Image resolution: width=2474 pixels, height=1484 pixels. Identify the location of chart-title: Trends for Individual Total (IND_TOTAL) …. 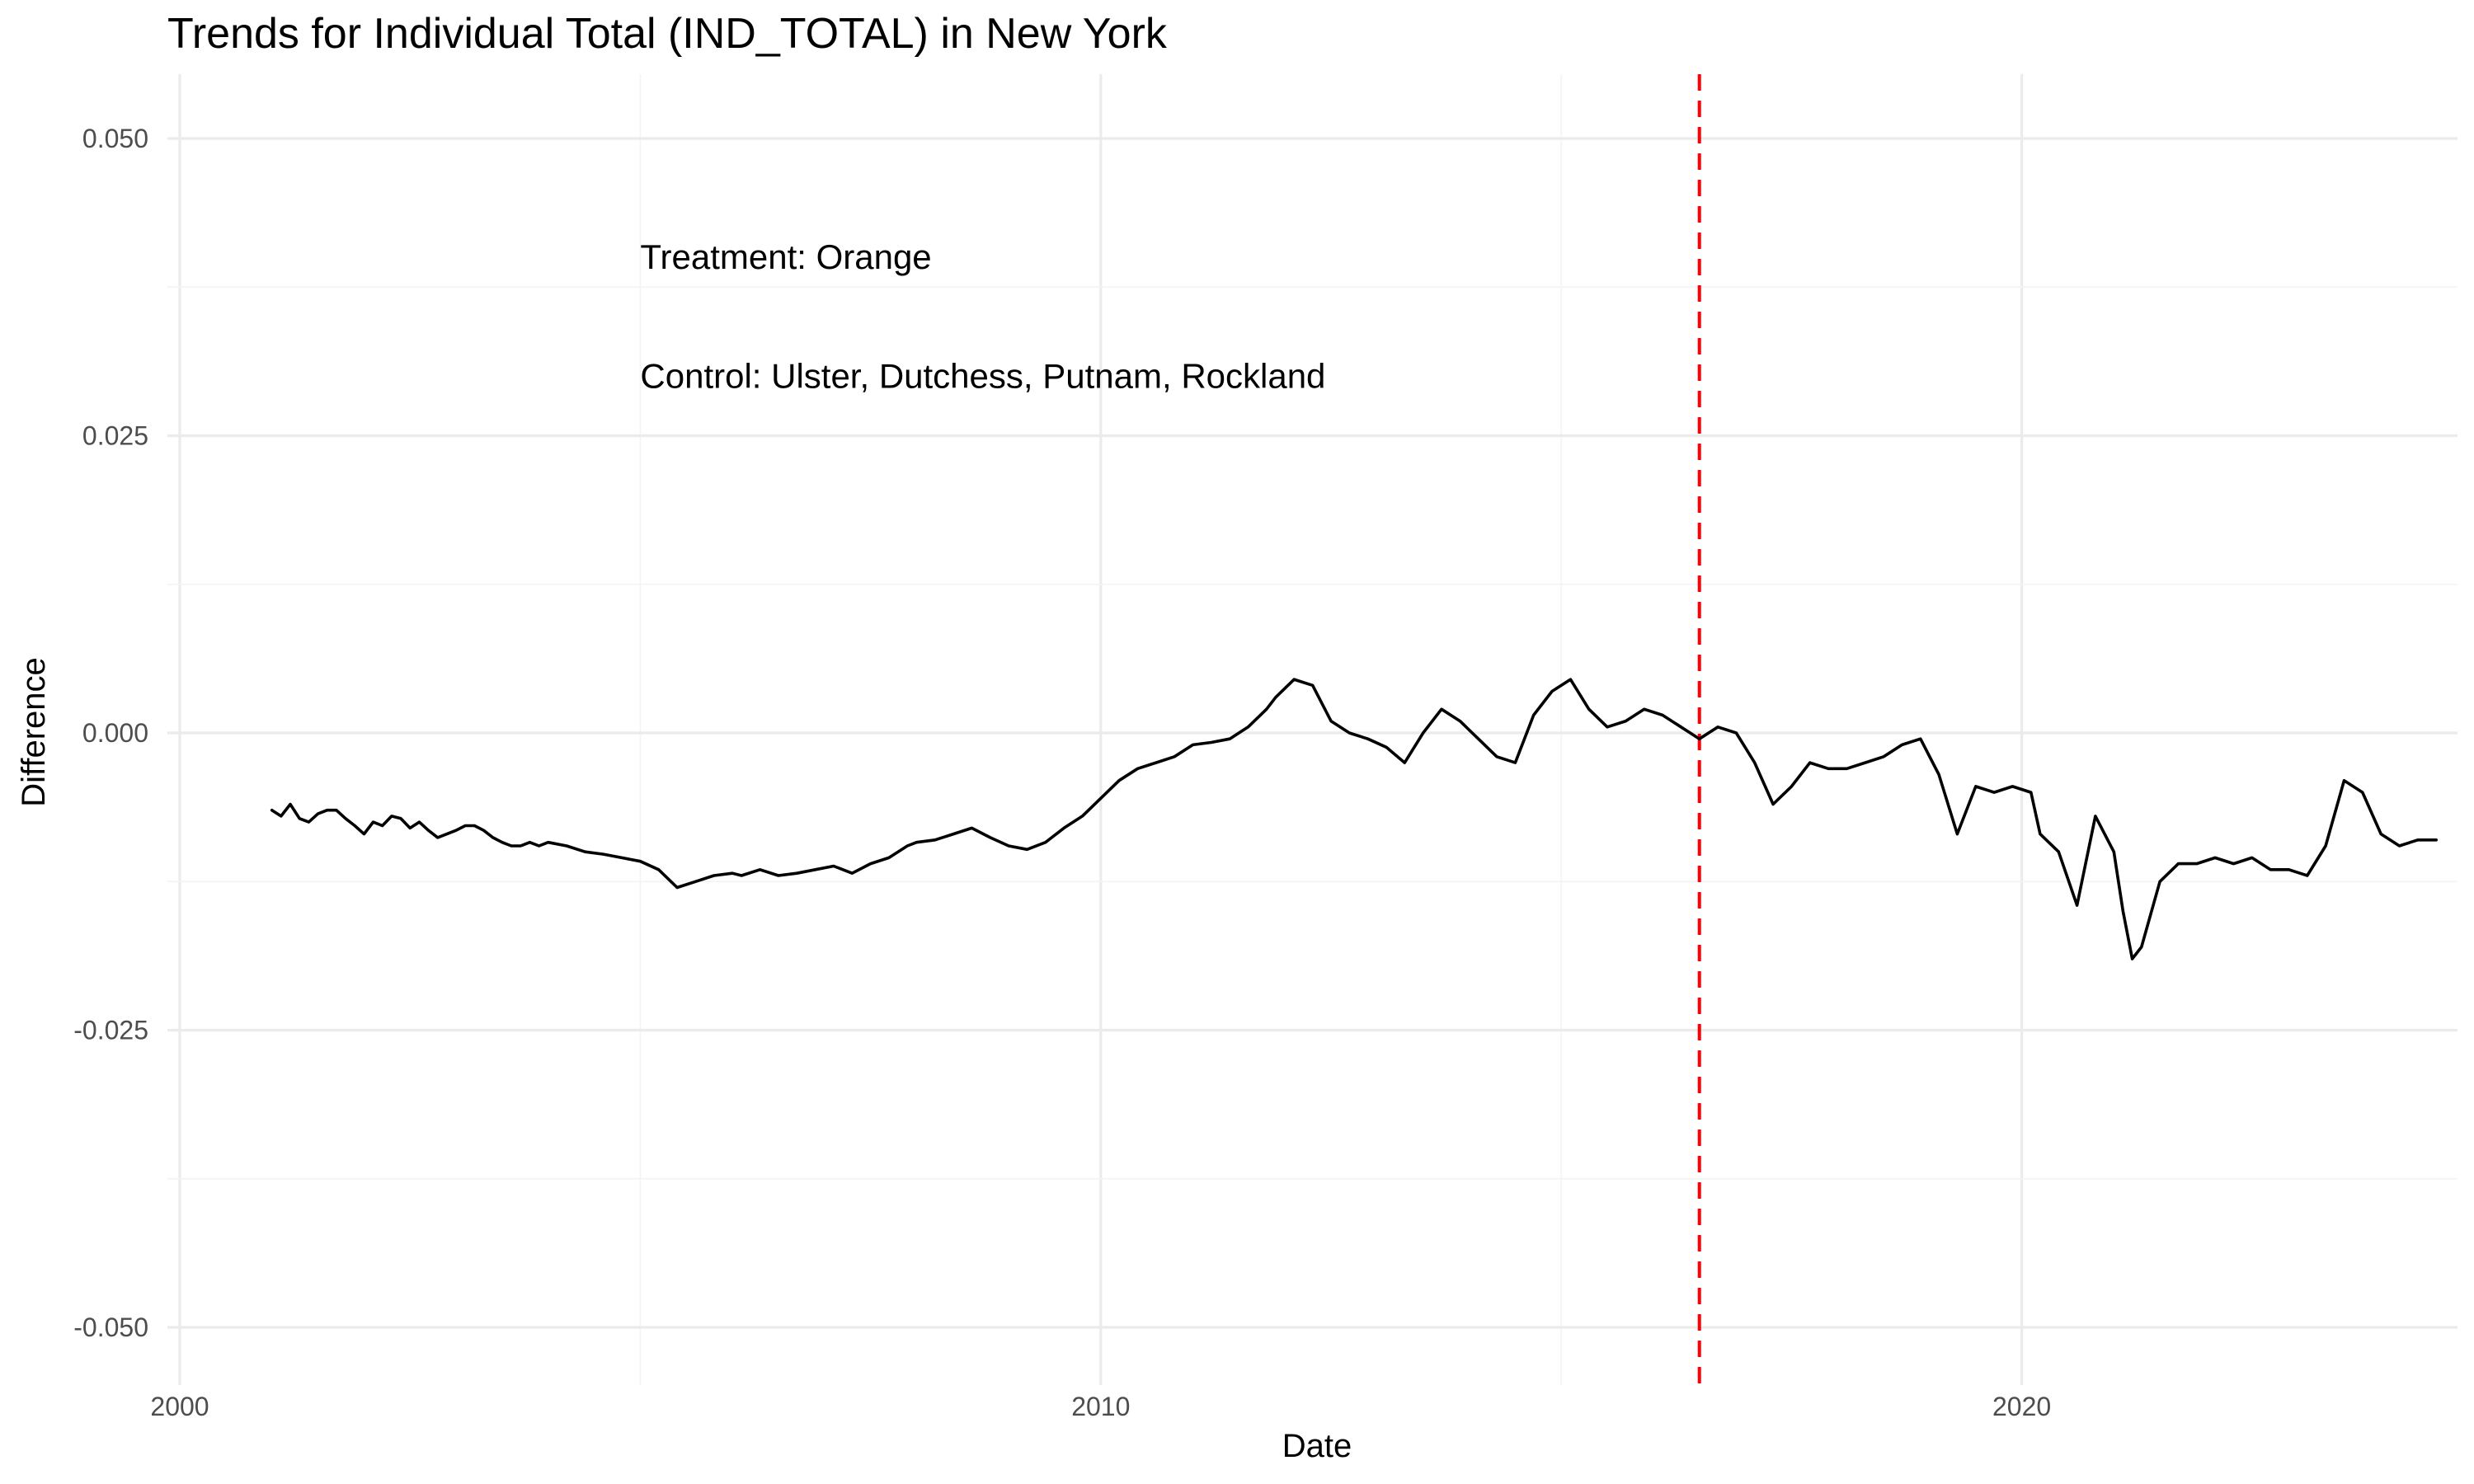
(667, 34).